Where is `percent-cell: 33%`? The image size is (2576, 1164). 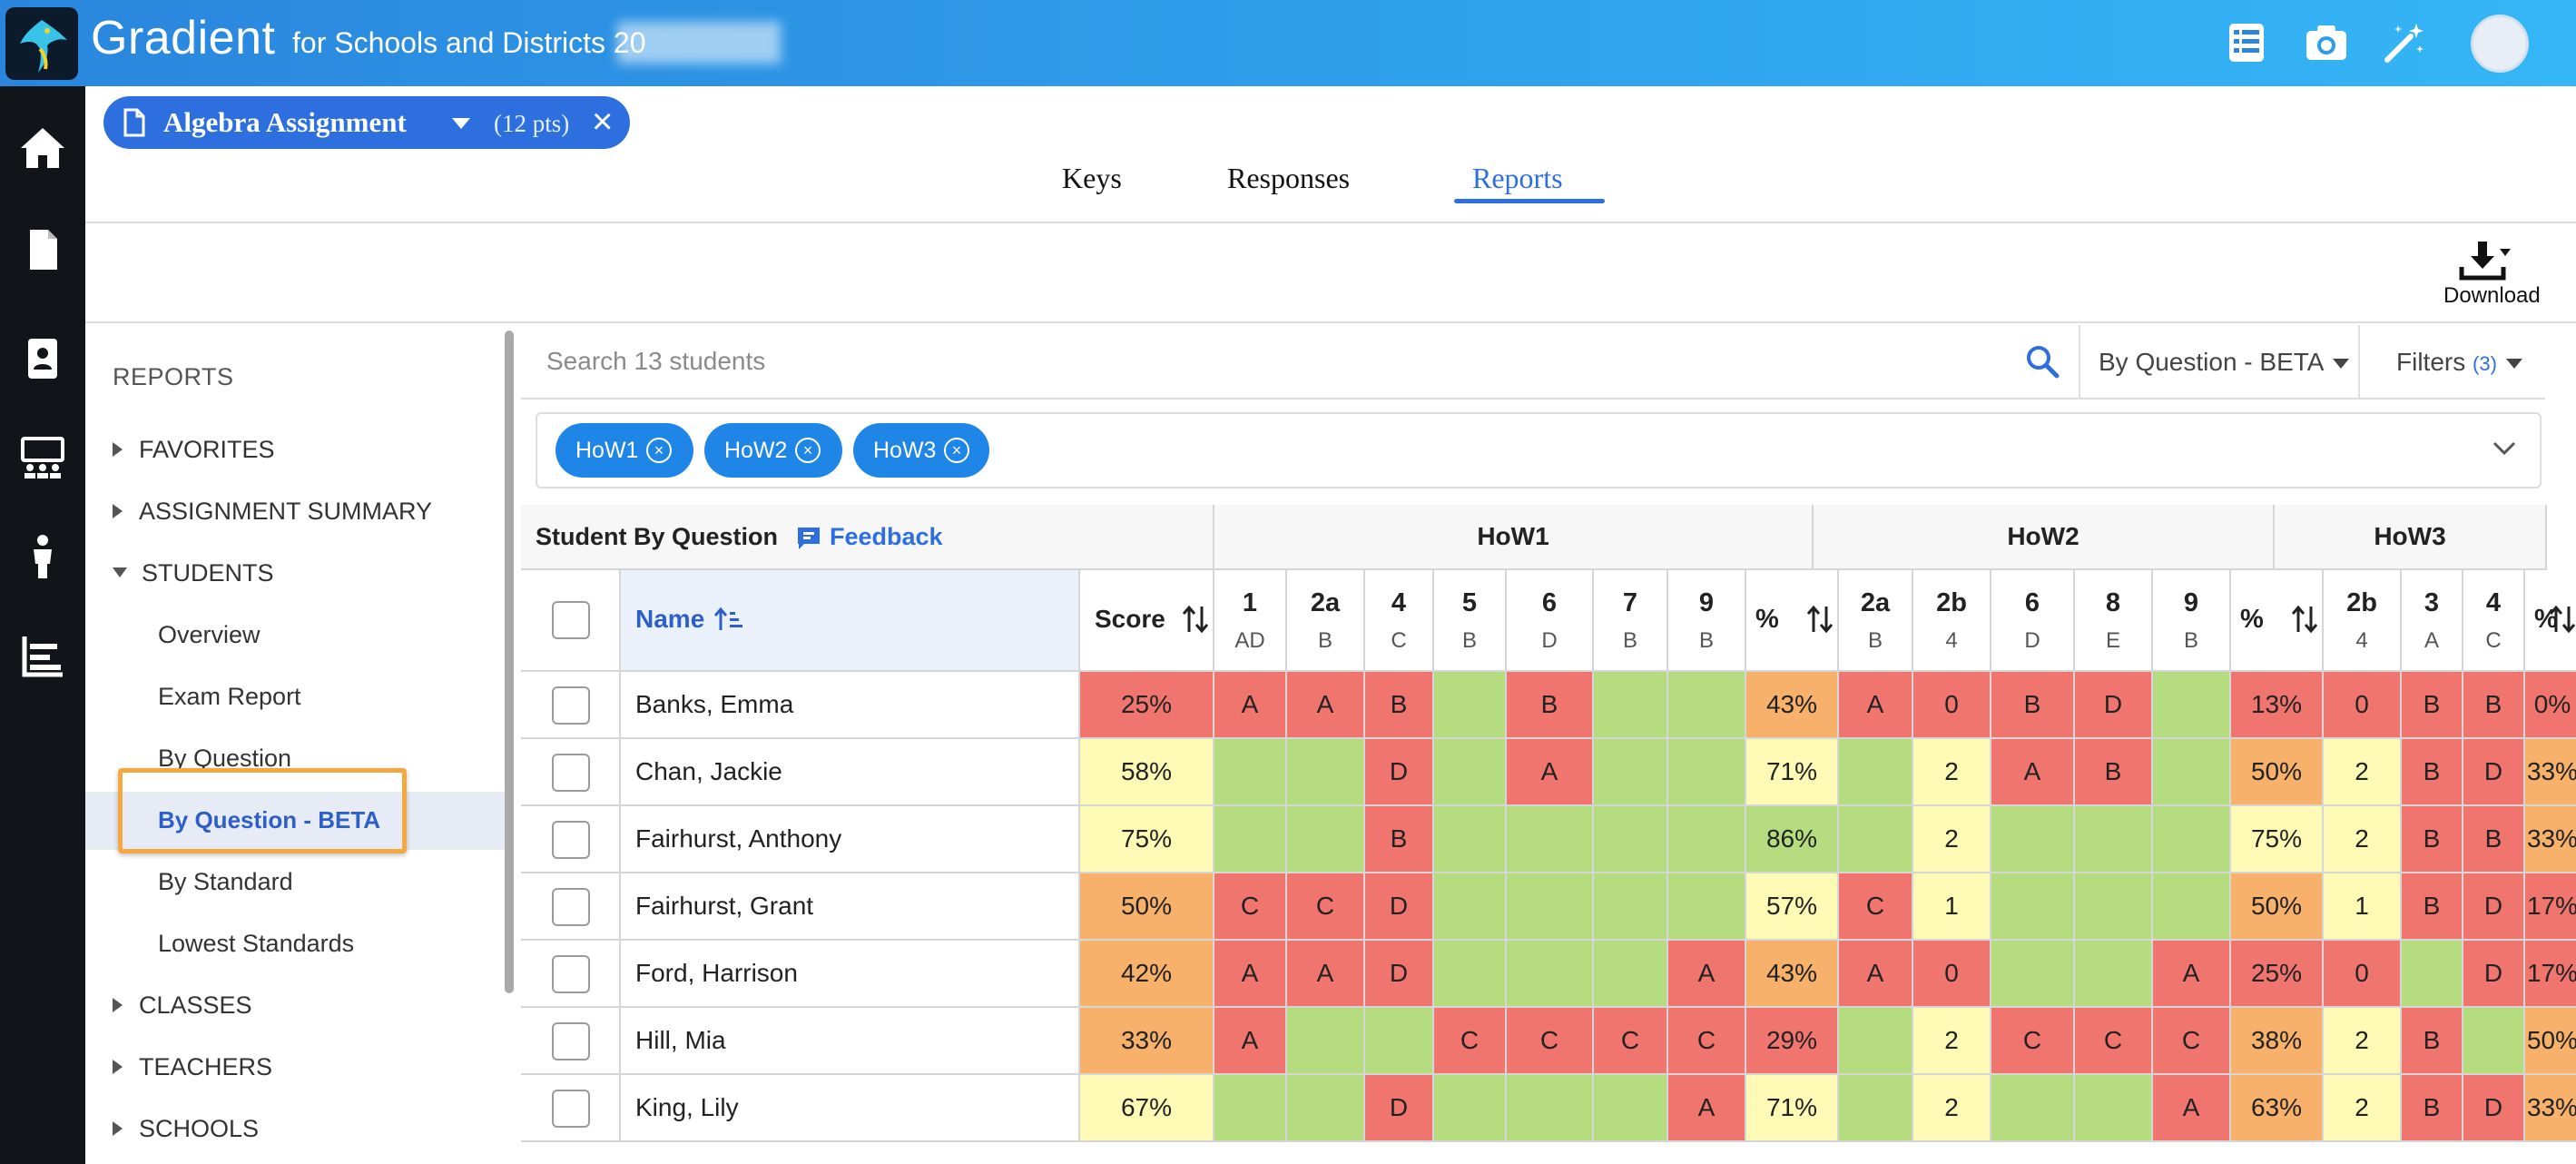
percent-cell: 33% is located at coordinates (2550, 840).